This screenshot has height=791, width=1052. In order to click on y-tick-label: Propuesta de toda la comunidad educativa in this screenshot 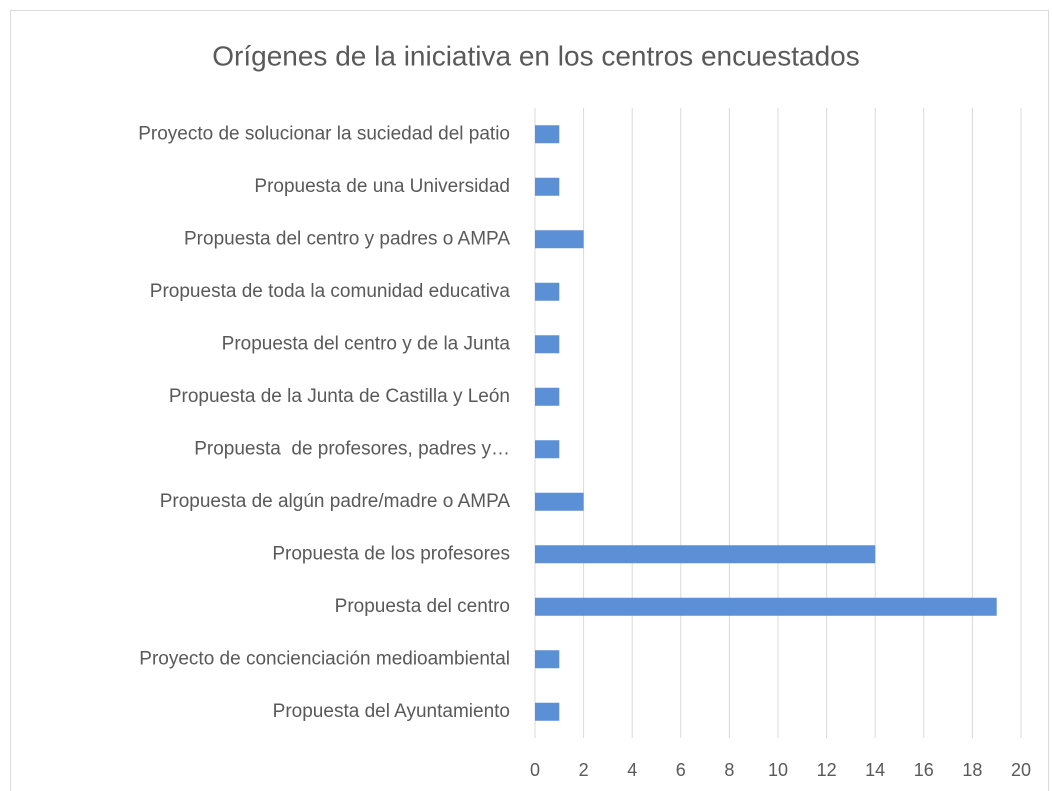, I will do `click(330, 291)`.